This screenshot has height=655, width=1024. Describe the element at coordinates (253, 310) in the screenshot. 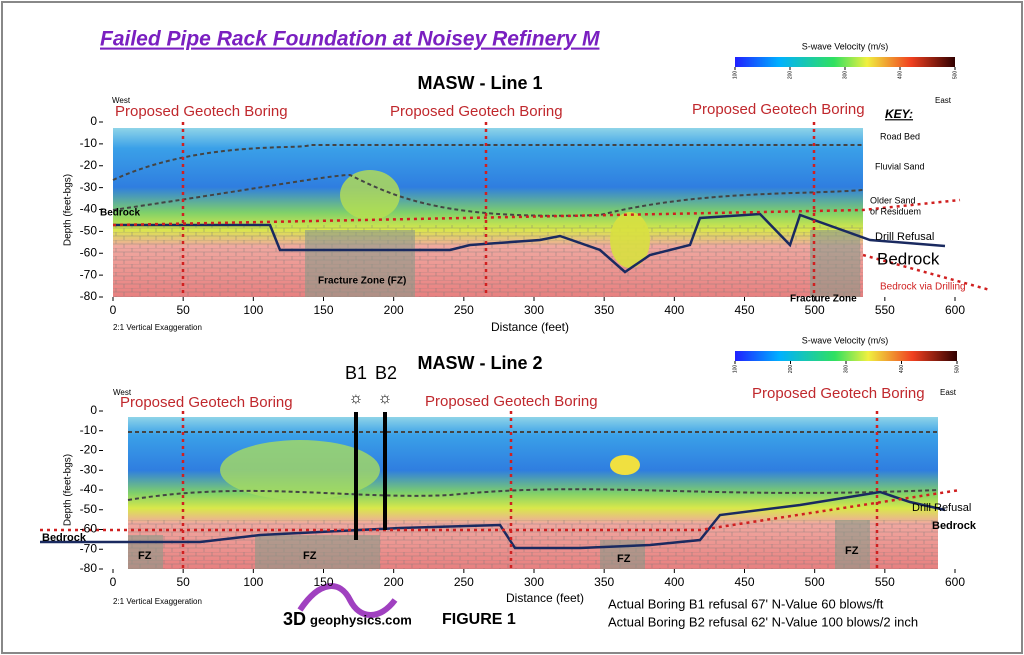

I see `x-tick-label: 100` at that location.